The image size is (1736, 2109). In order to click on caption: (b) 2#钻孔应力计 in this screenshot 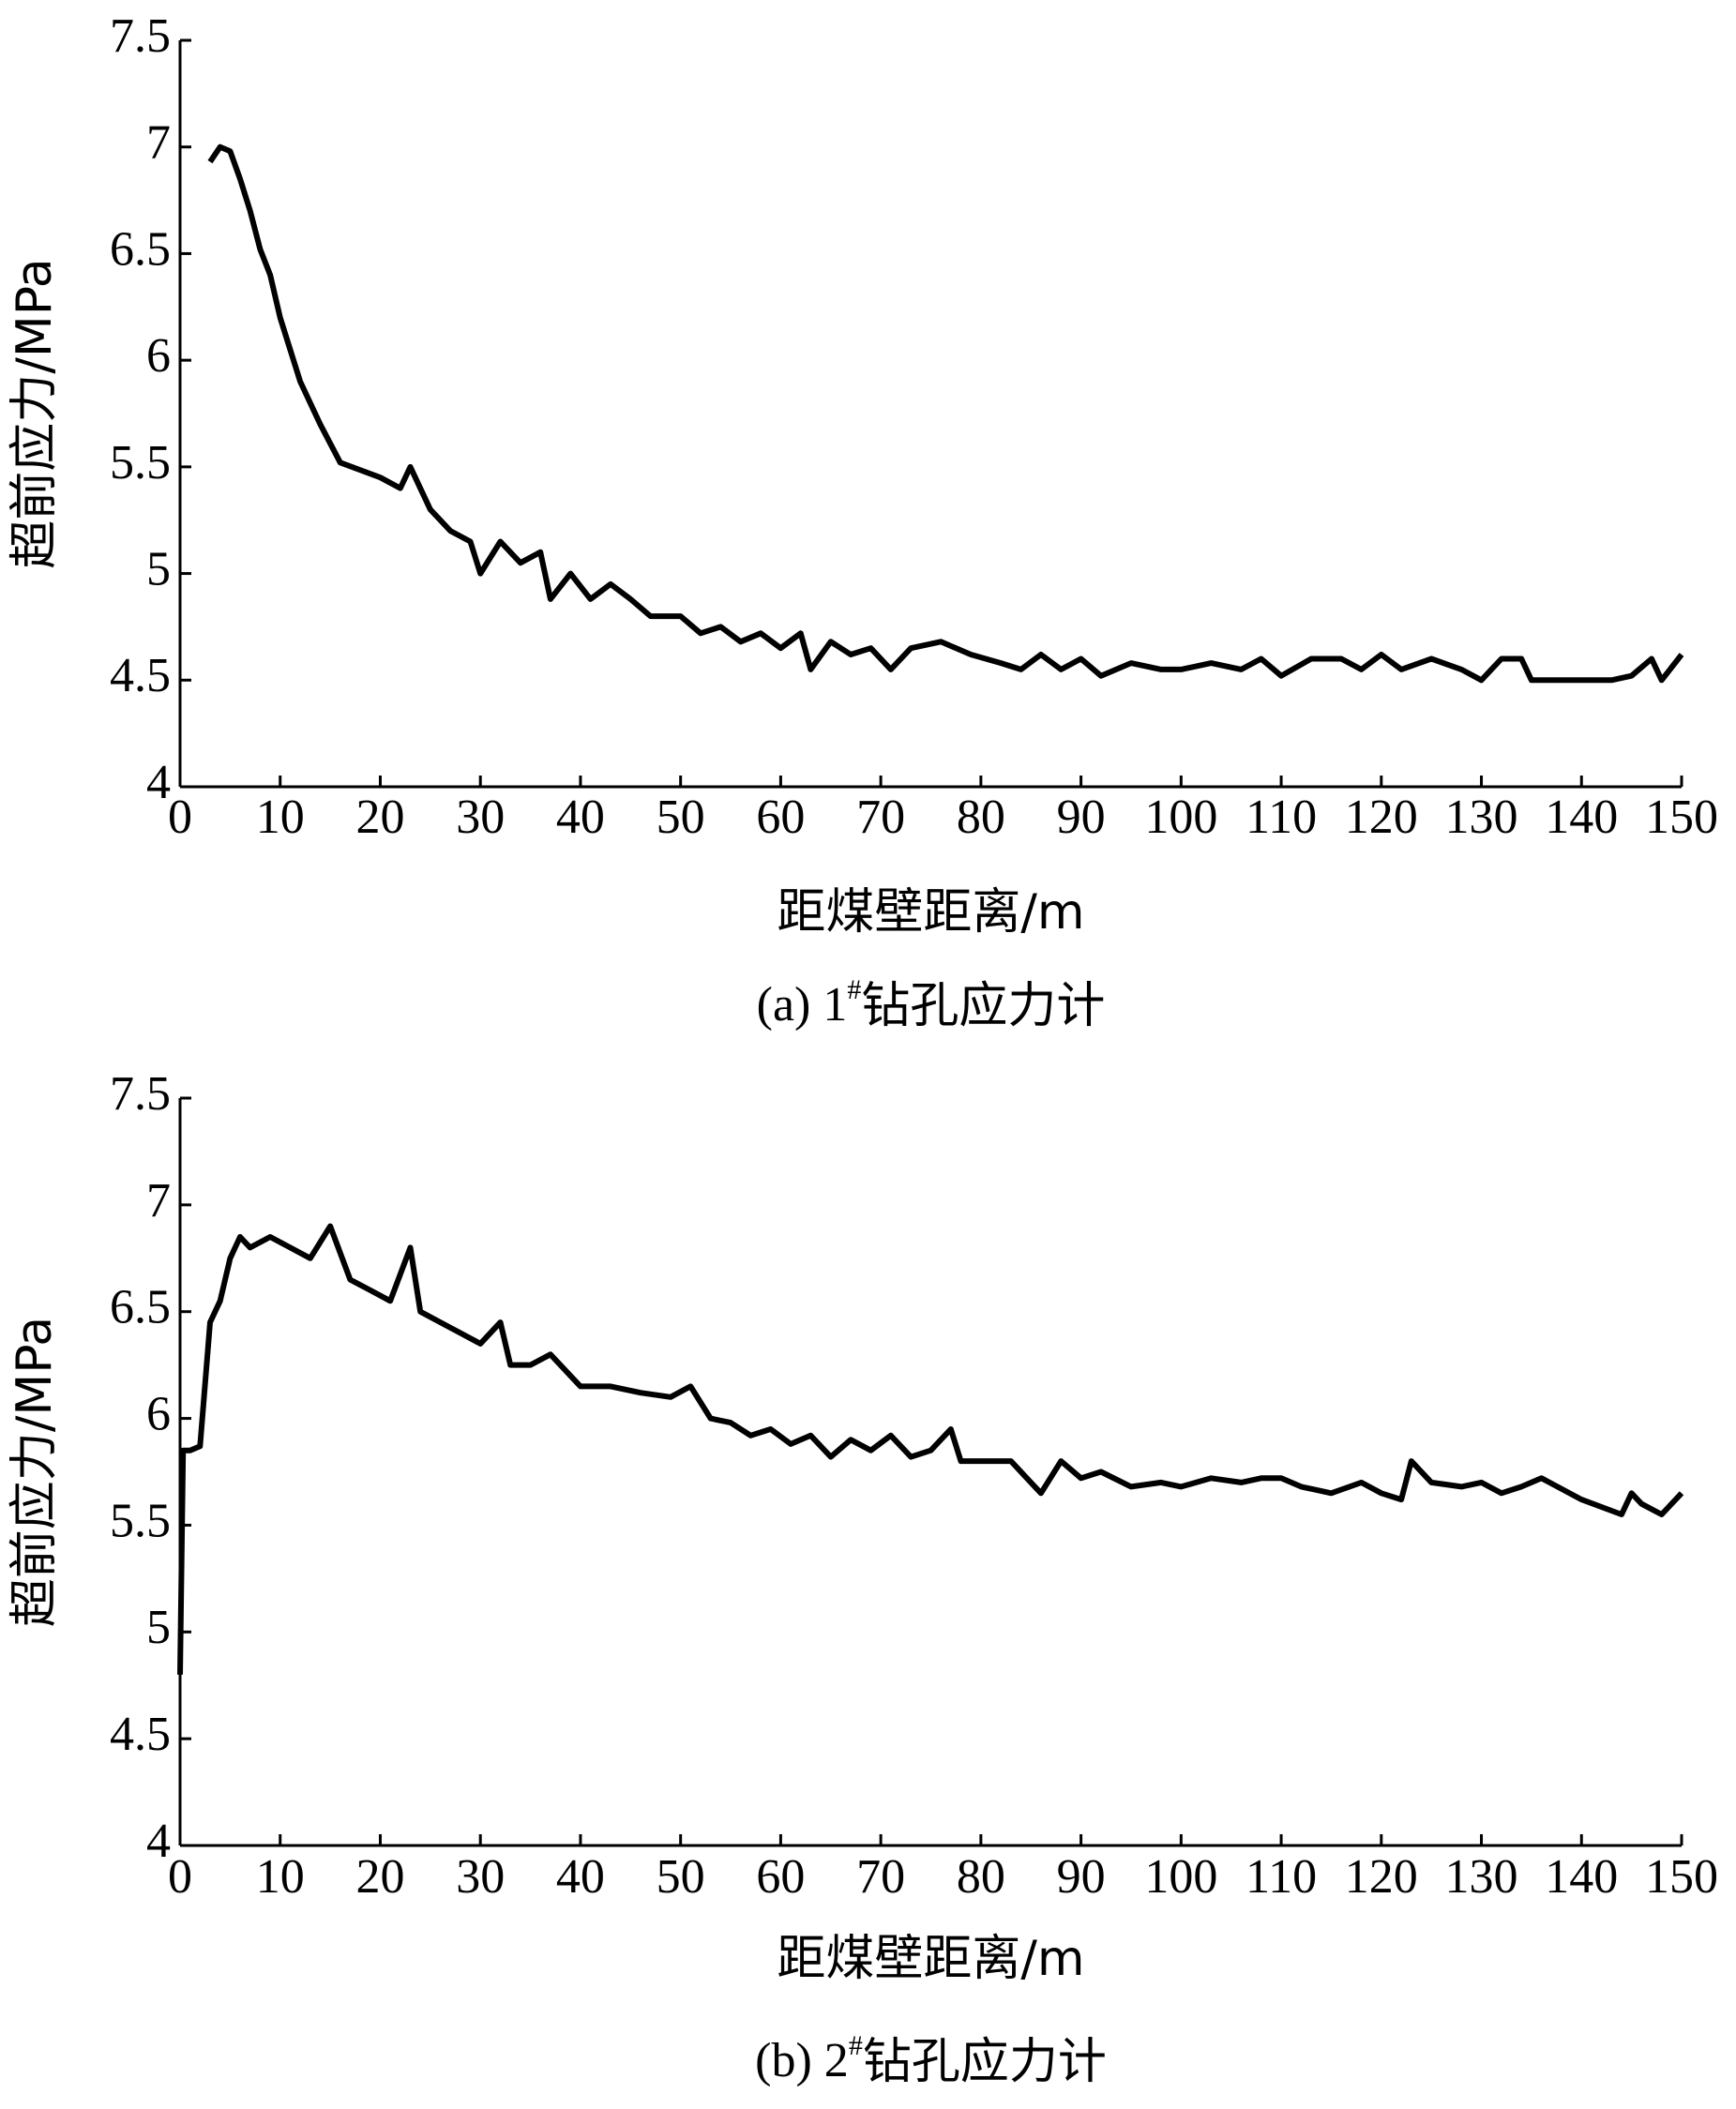, I will do `click(931, 2060)`.